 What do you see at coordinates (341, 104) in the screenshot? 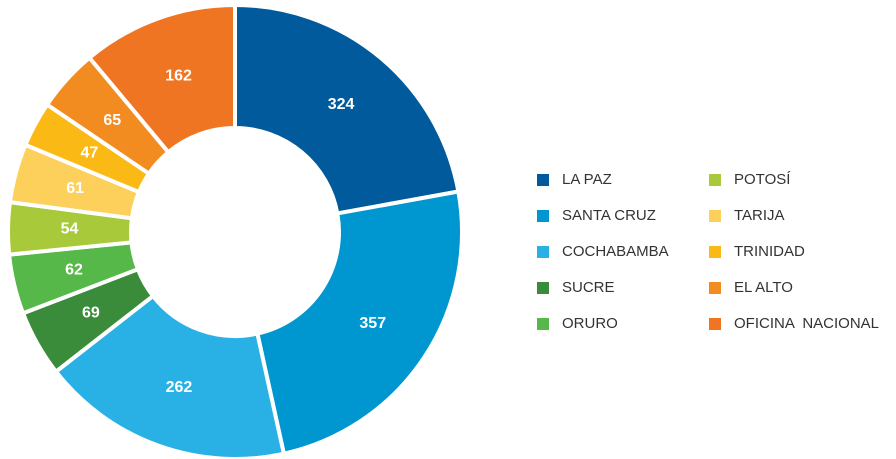
I see `data-label: 324` at bounding box center [341, 104].